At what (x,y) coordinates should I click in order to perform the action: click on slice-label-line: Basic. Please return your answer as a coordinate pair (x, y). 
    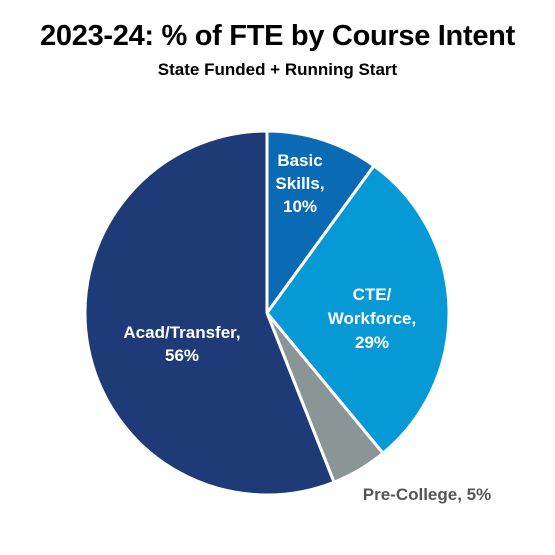
    Looking at the image, I should click on (299, 160).